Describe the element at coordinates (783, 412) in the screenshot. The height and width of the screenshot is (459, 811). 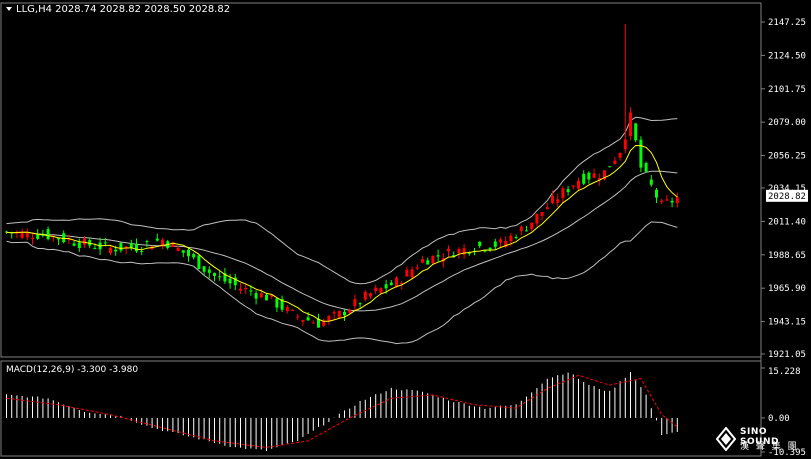
I see `macd-axis: 15.228 0.00 -10.395` at that location.